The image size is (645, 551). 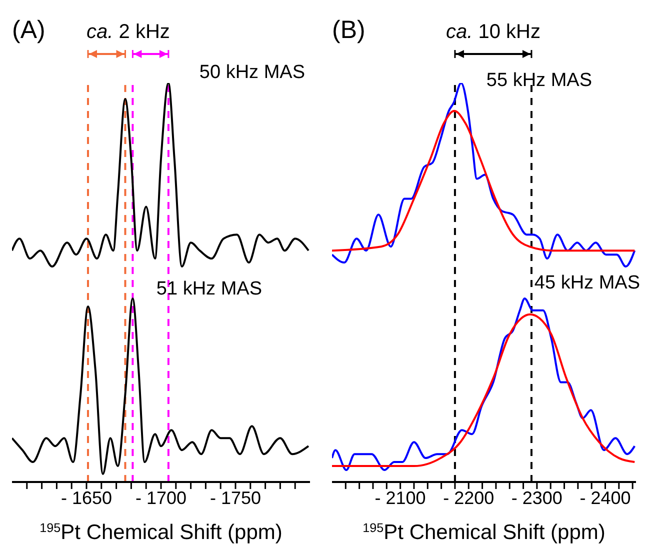 What do you see at coordinates (468, 498) in the screenshot?
I see `x-tick-label: - 2200` at bounding box center [468, 498].